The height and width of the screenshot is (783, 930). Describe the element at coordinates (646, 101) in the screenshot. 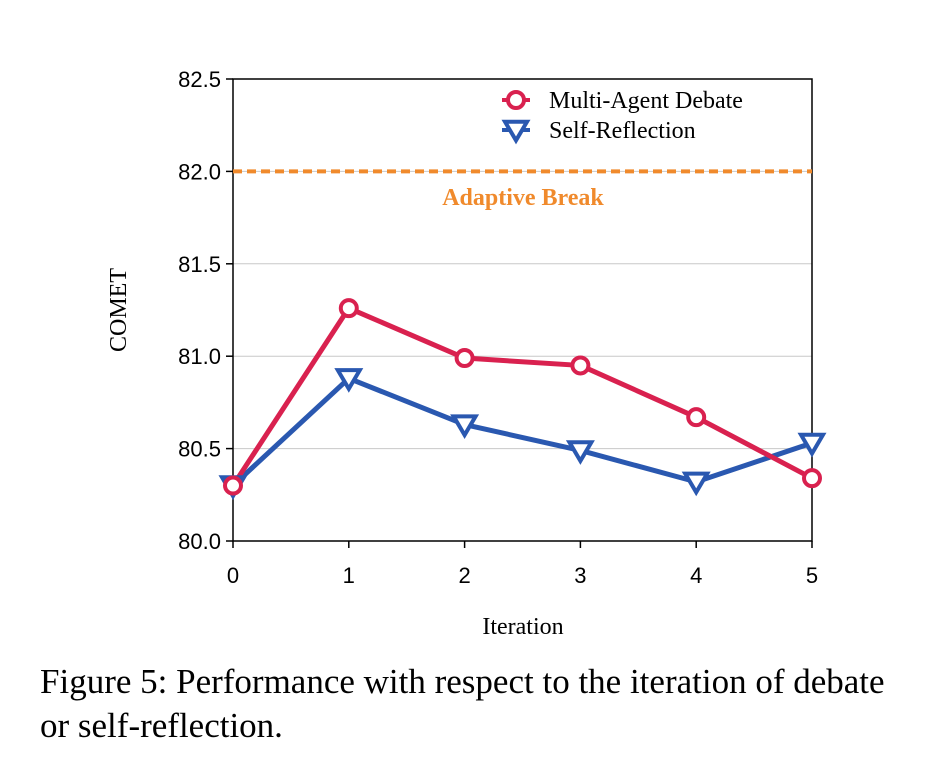

I see `legend-label: Multi-Agent Debate` at that location.